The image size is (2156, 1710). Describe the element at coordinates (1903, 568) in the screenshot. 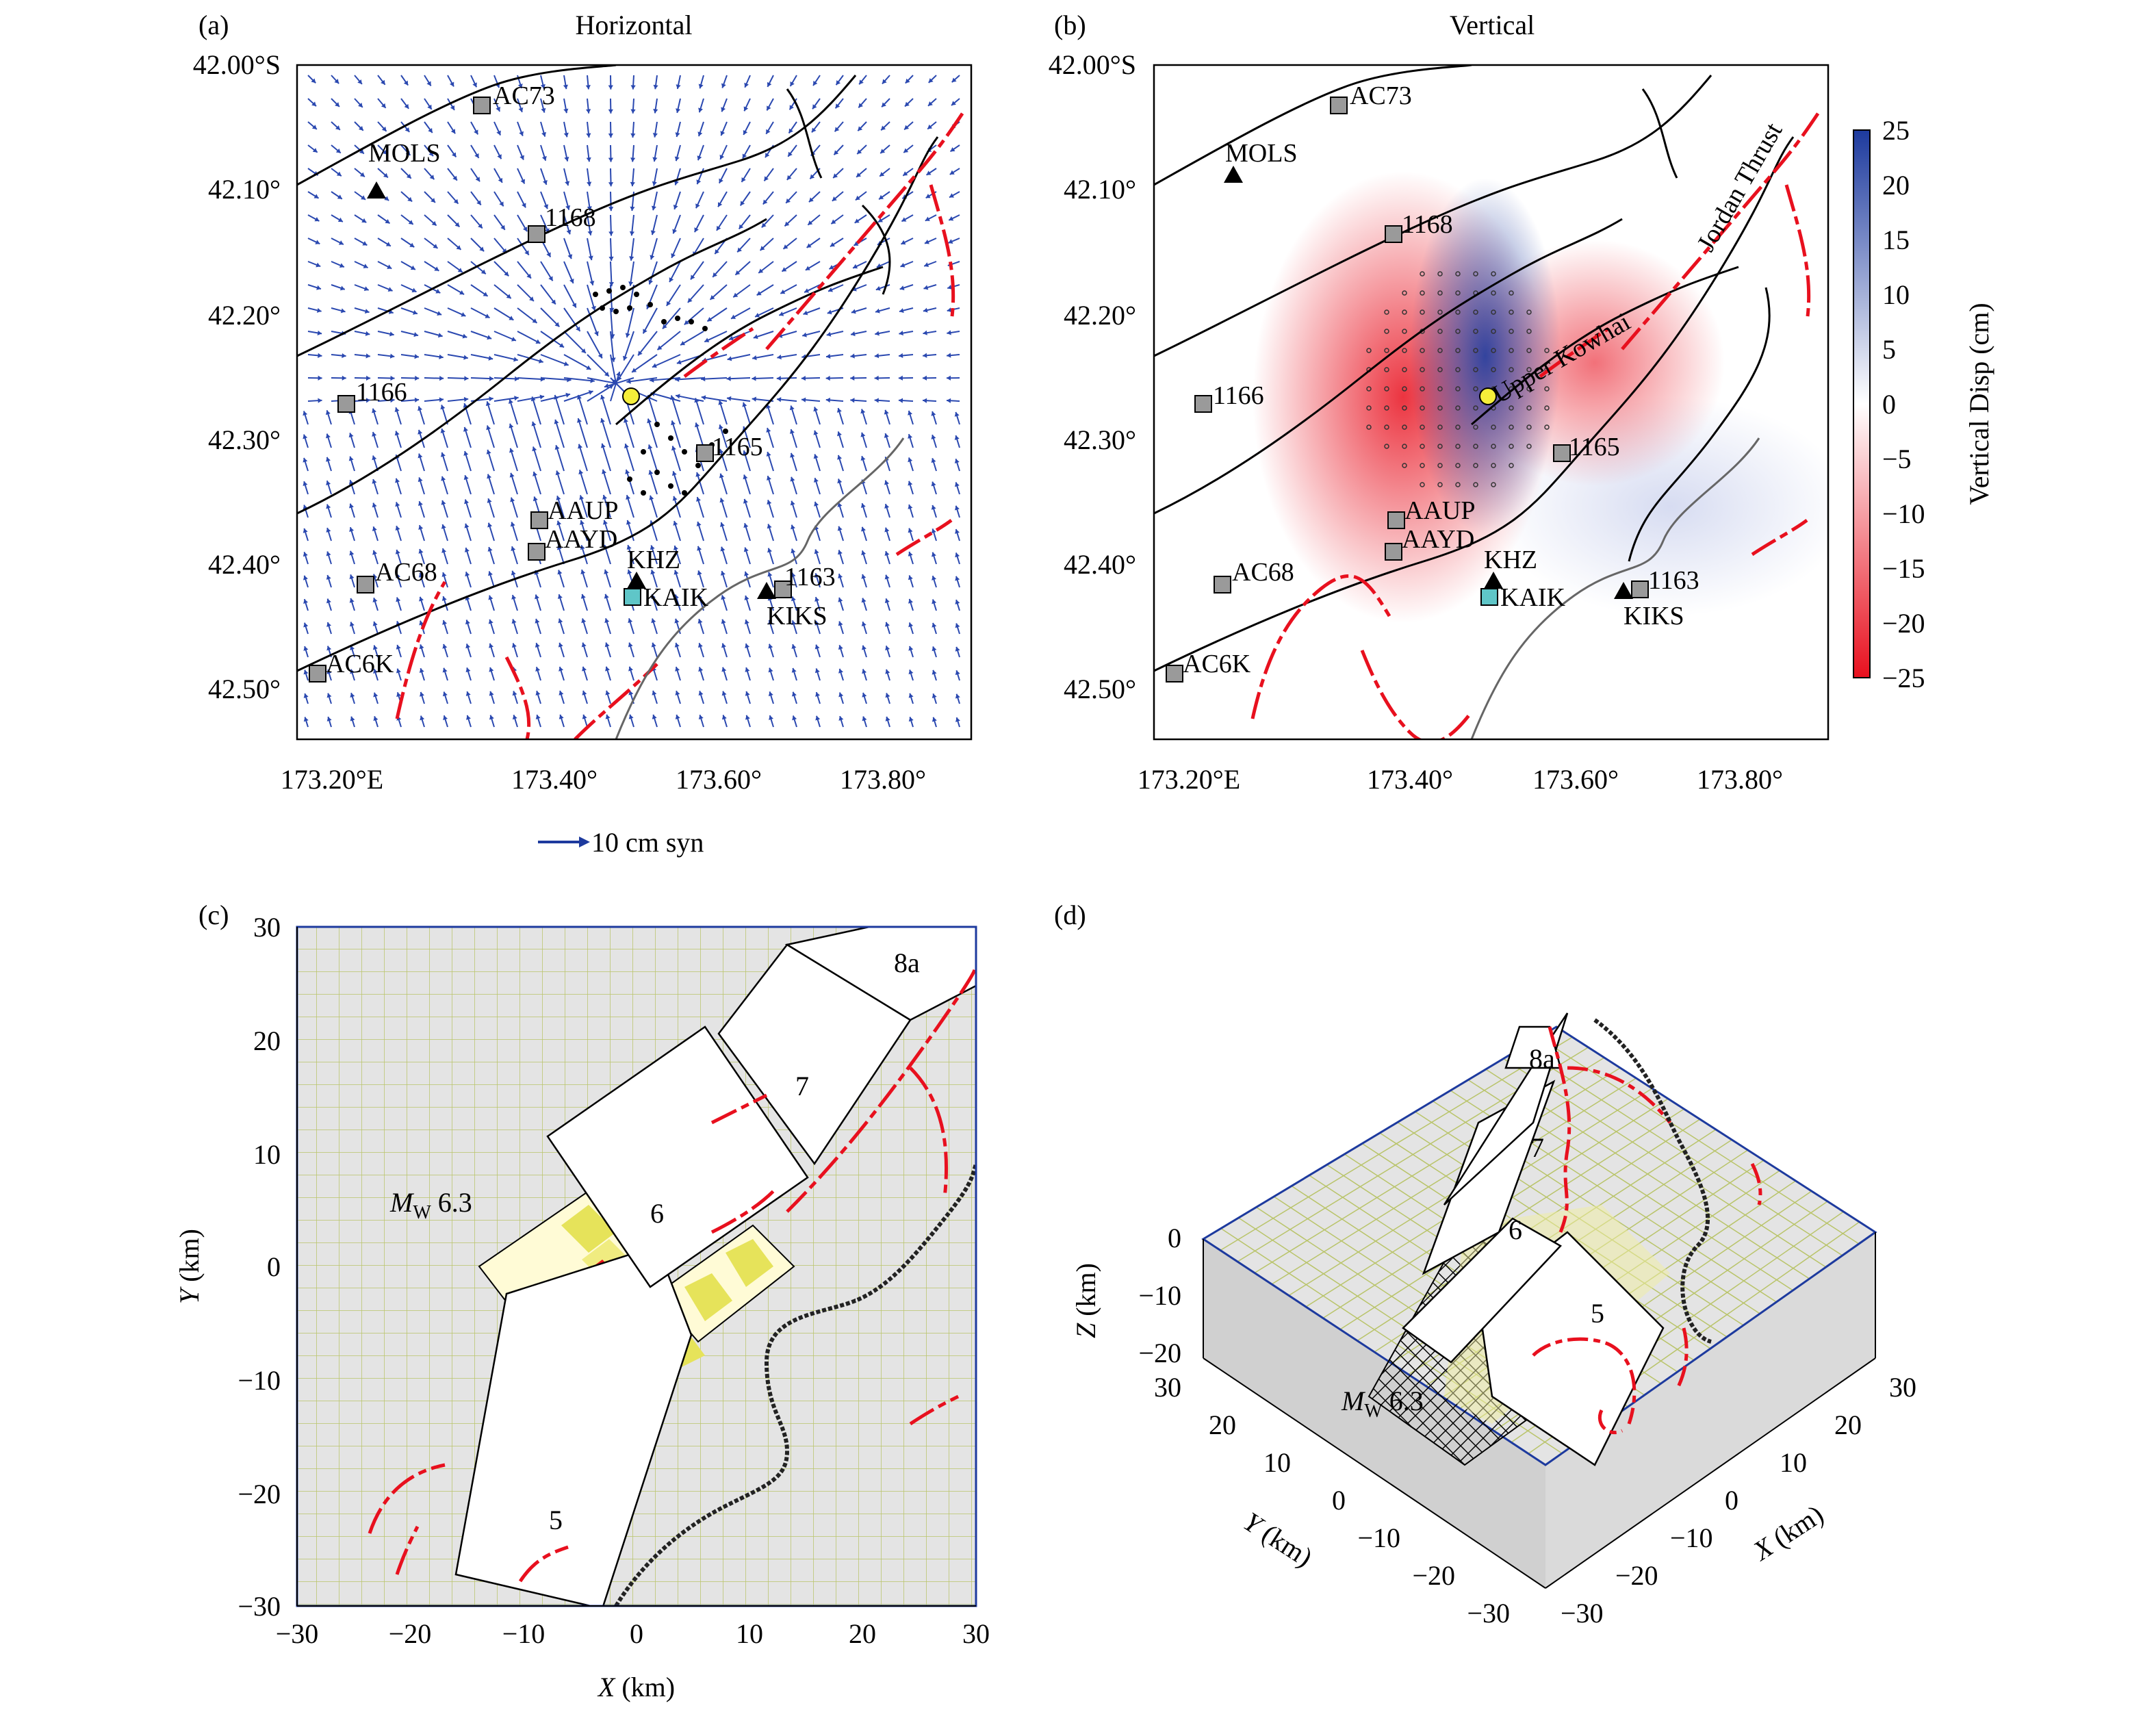

I see `svg-text: −15` at that location.